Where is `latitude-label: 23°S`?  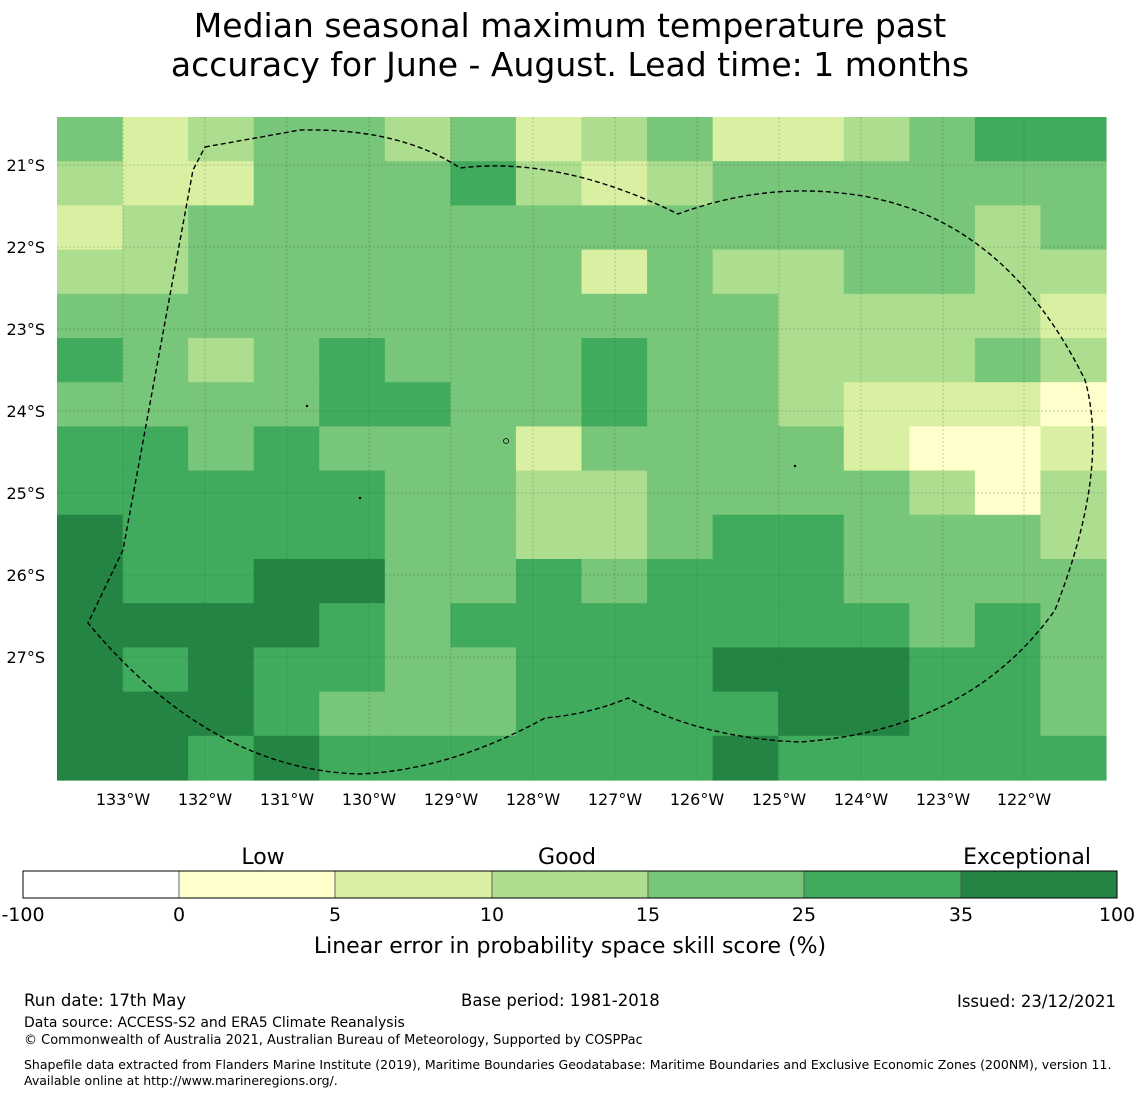
latitude-label: 23°S is located at coordinates (25, 329).